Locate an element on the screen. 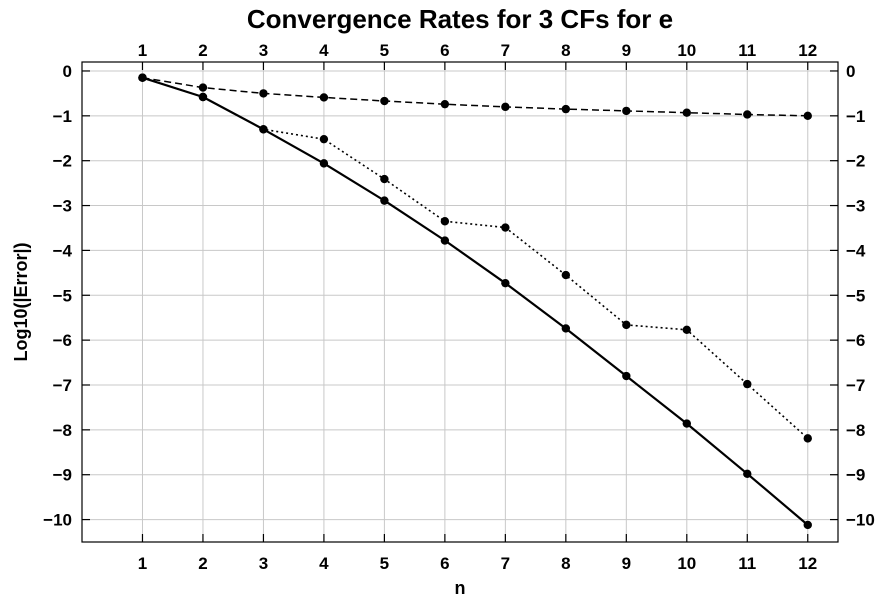 This screenshot has width=889, height=601. y-tick-label-right: −10 is located at coordinates (860, 520).